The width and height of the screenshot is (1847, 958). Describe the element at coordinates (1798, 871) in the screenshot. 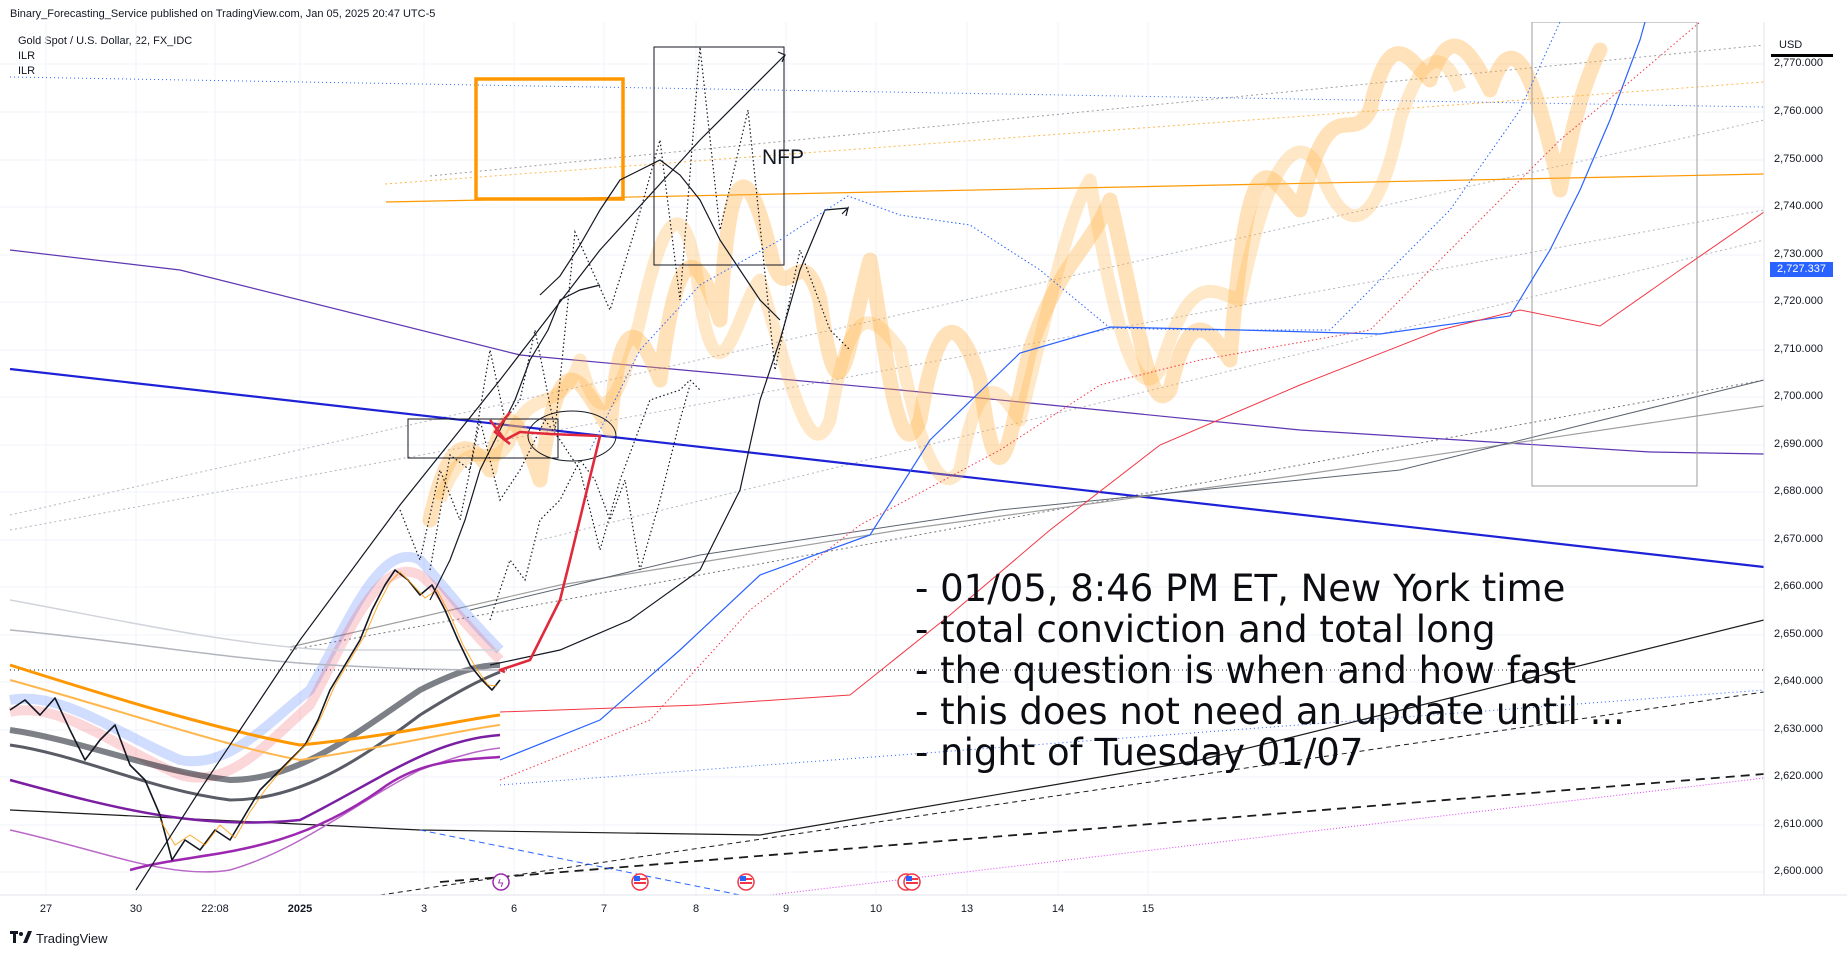

I see `price-tick: 2,600.000` at that location.